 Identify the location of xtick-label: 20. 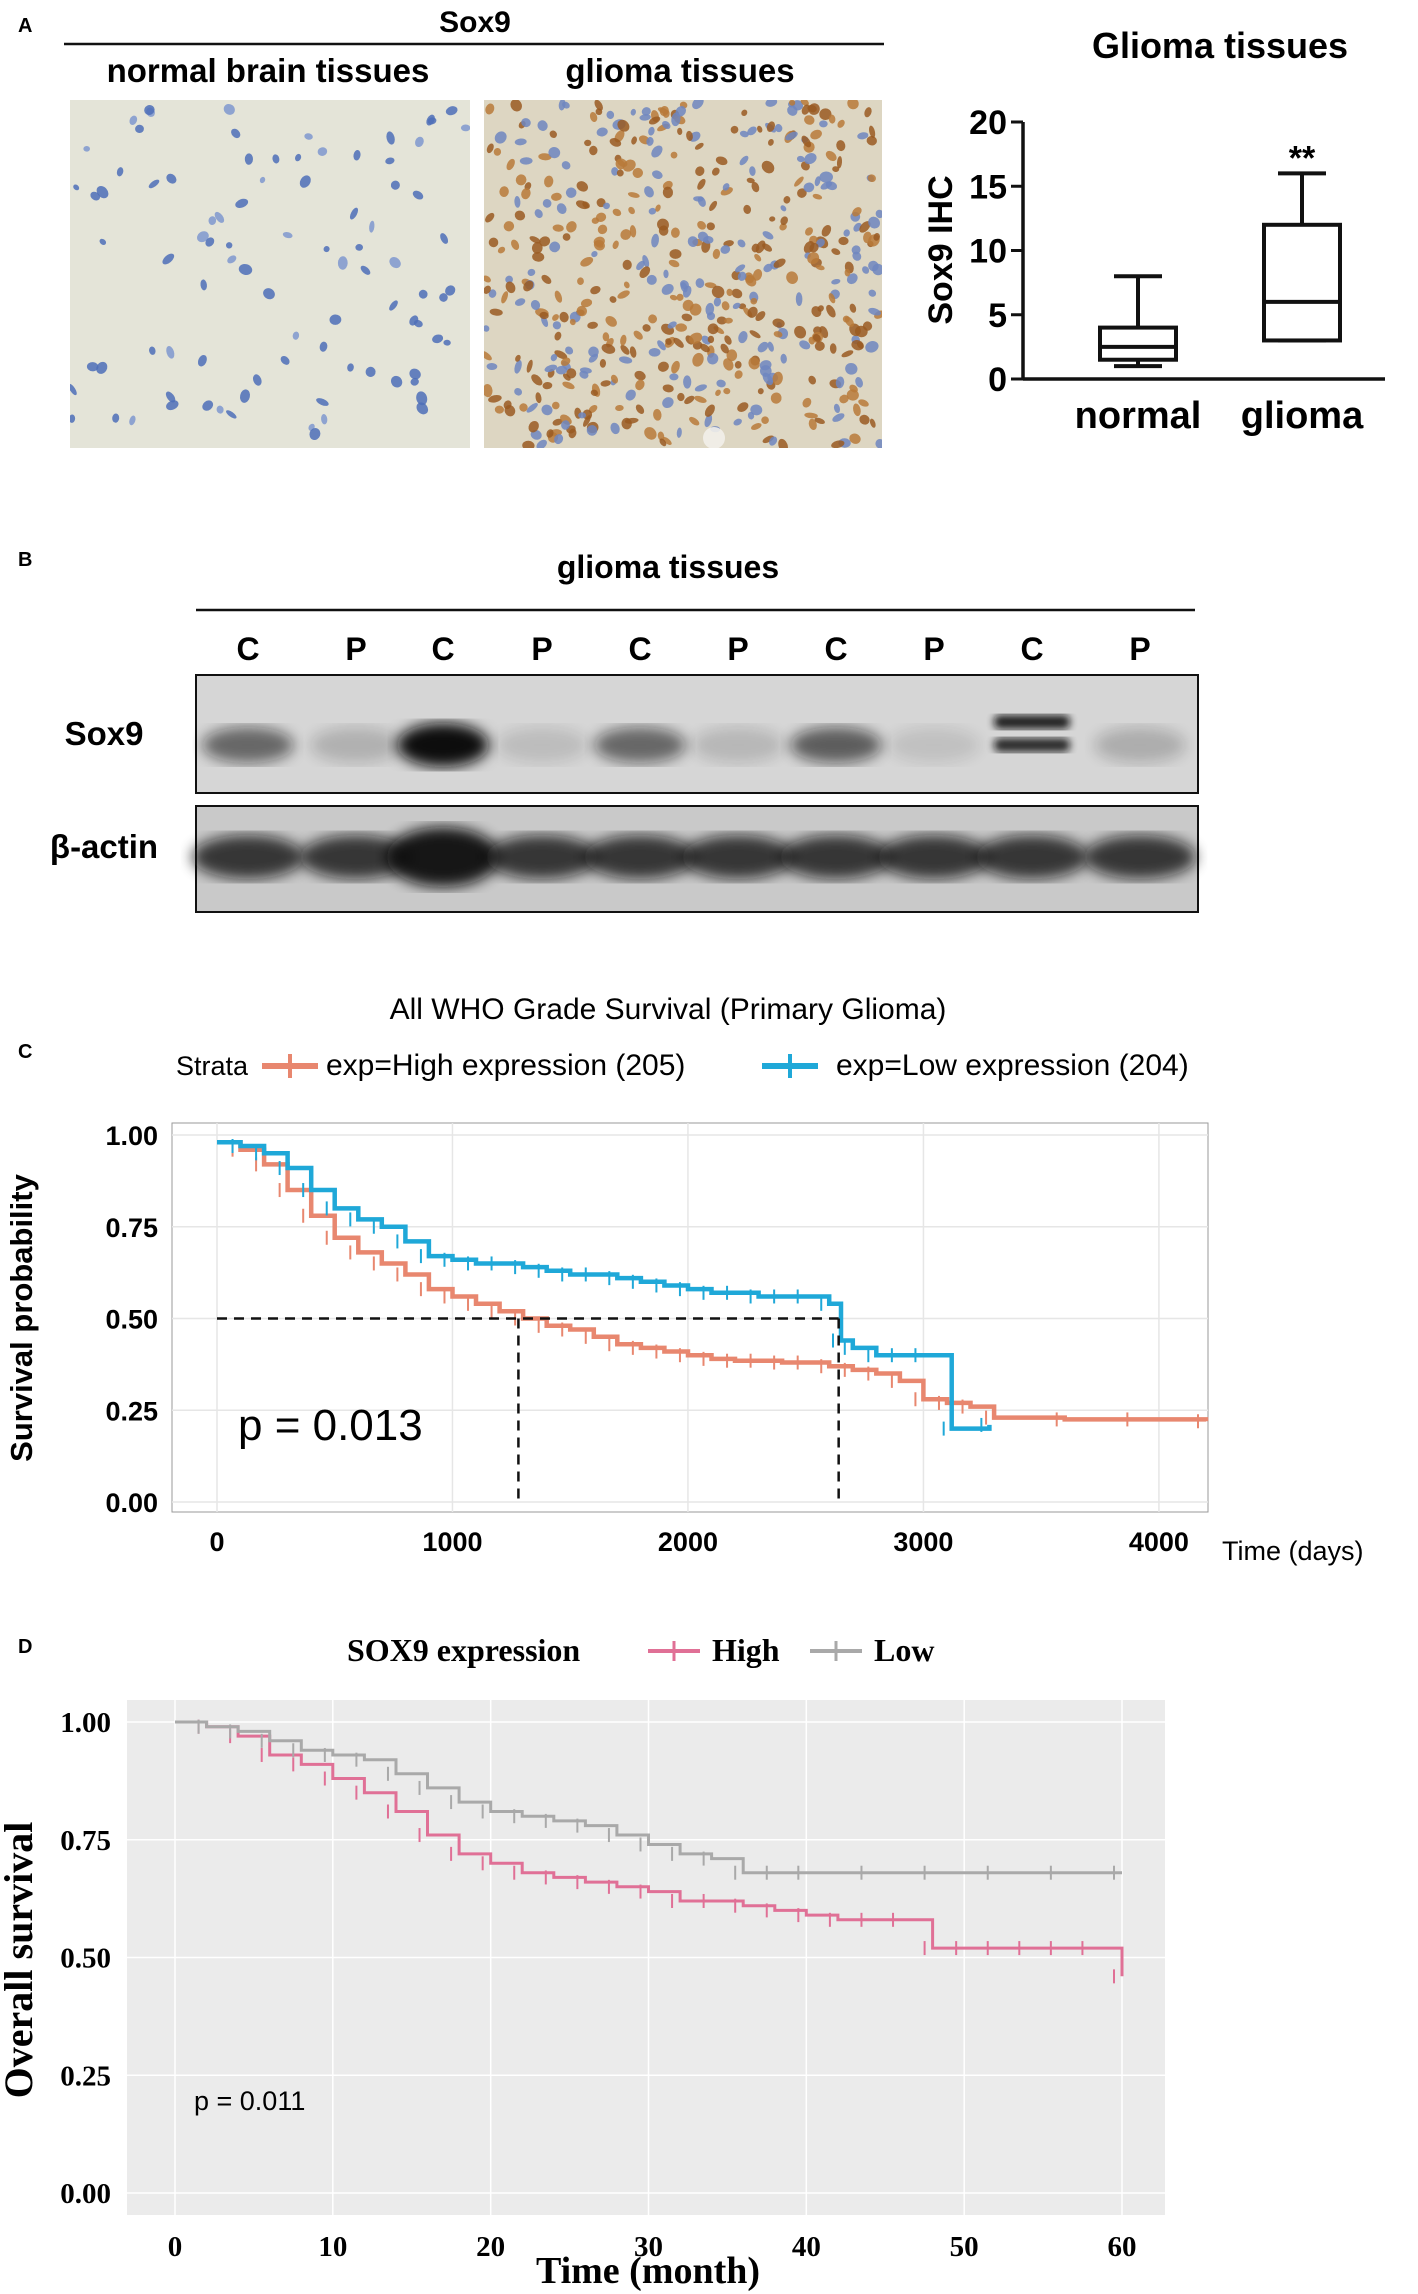
(490, 2247).